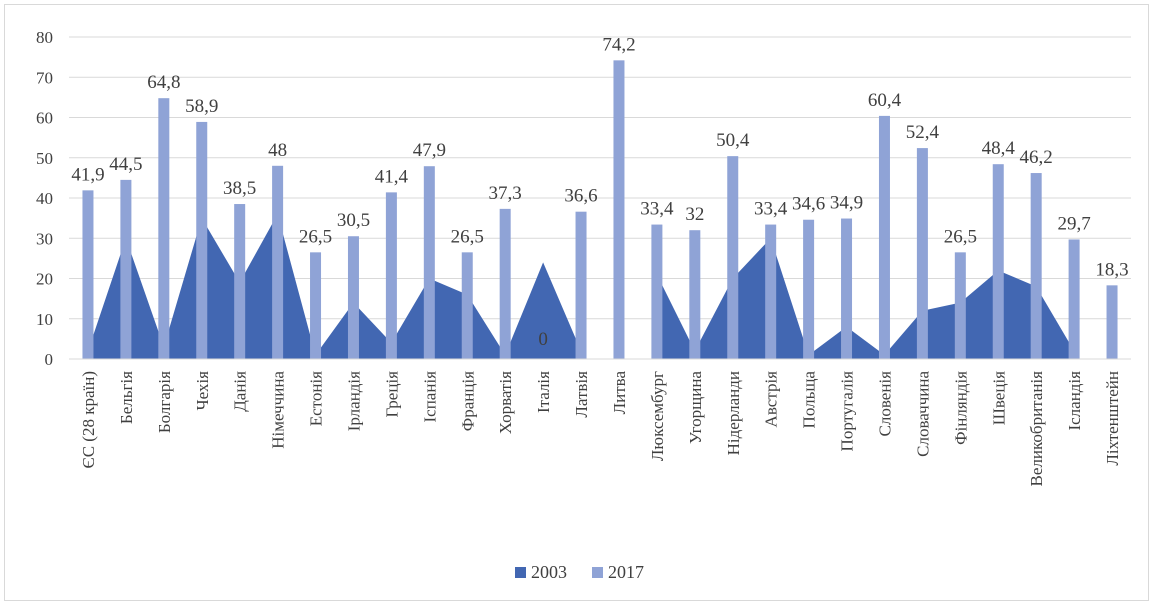 The image size is (1155, 607). Describe the element at coordinates (202, 391) in the screenshot. I see `x-tick-label: Чехія` at that location.